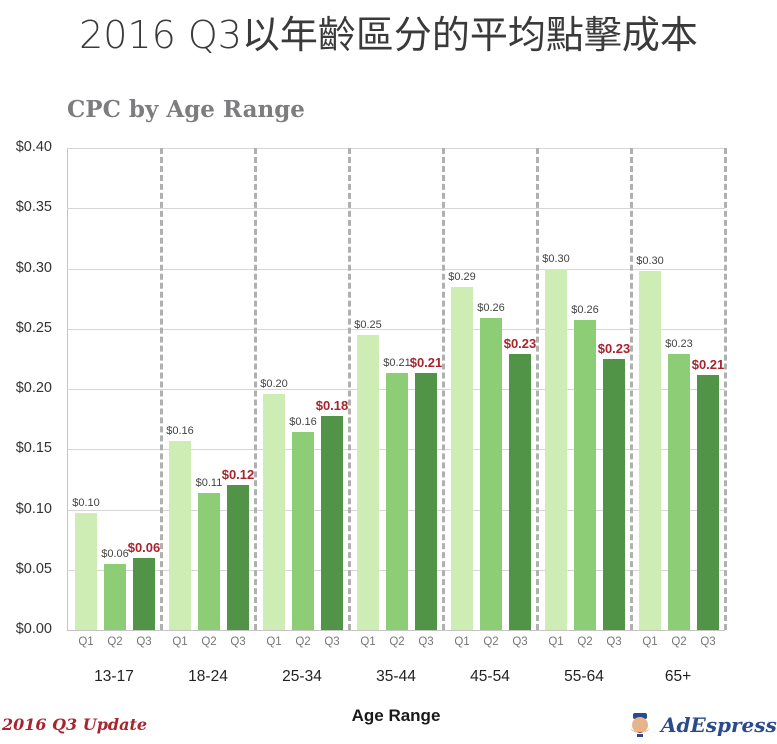  Describe the element at coordinates (186, 109) in the screenshot. I see `chart-title: CPC by Age Range` at that location.